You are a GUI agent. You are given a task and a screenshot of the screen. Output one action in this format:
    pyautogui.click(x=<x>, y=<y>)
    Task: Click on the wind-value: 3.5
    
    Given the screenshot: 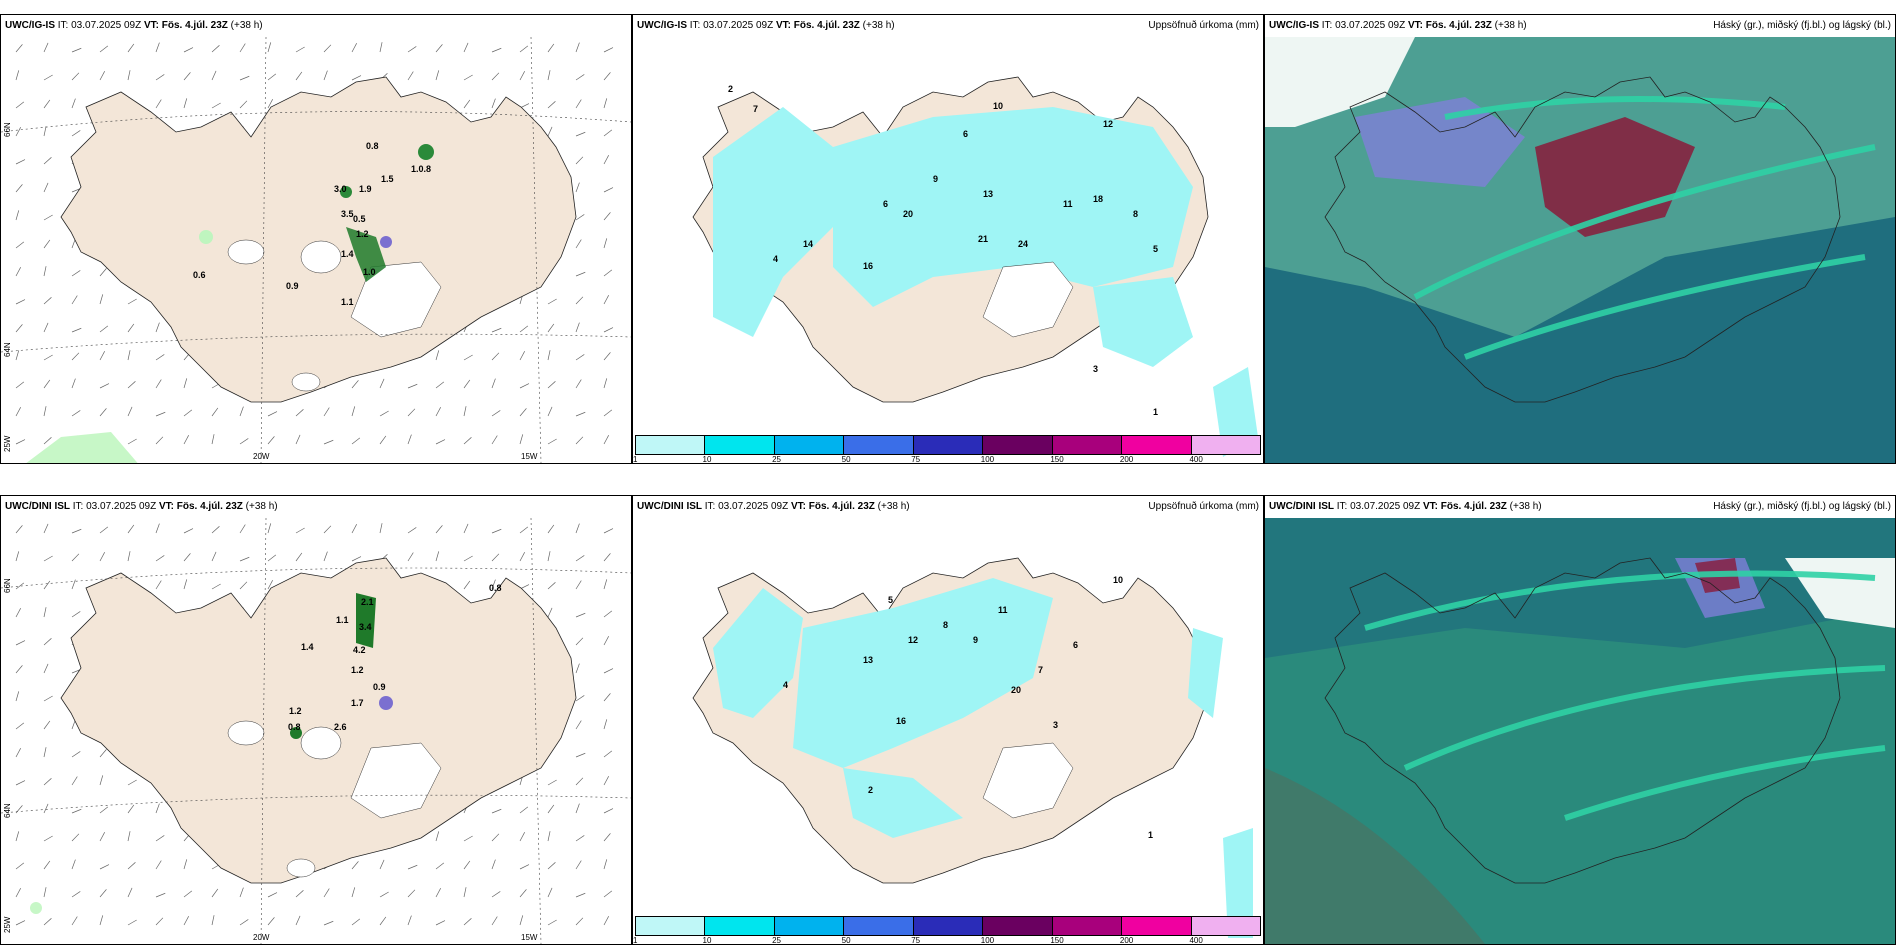 What is the action you would take?
    pyautogui.click(x=347, y=214)
    